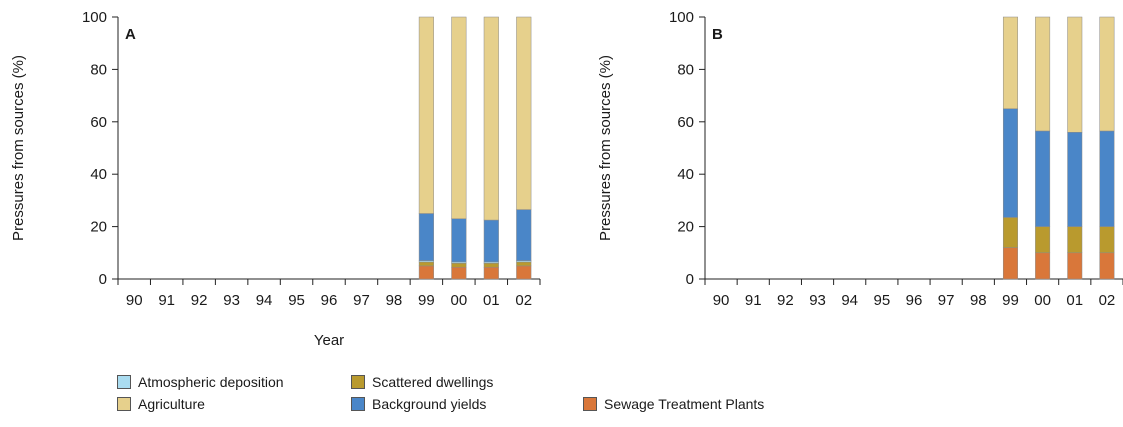 The image size is (1123, 427). What do you see at coordinates (753, 300) in the screenshot?
I see `x-tick-label-b-91: 91` at bounding box center [753, 300].